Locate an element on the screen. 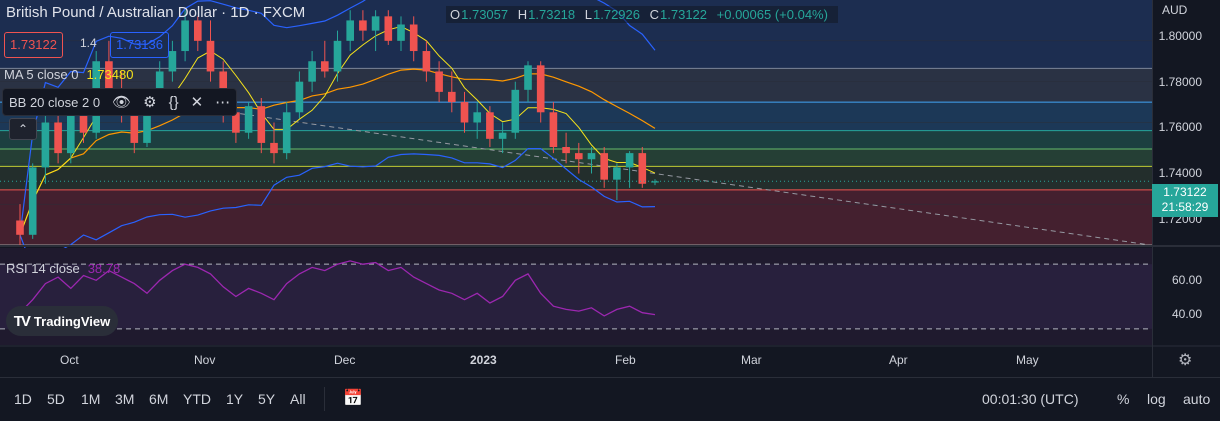  date-range-calendar-icon: 📅 is located at coordinates (353, 398).